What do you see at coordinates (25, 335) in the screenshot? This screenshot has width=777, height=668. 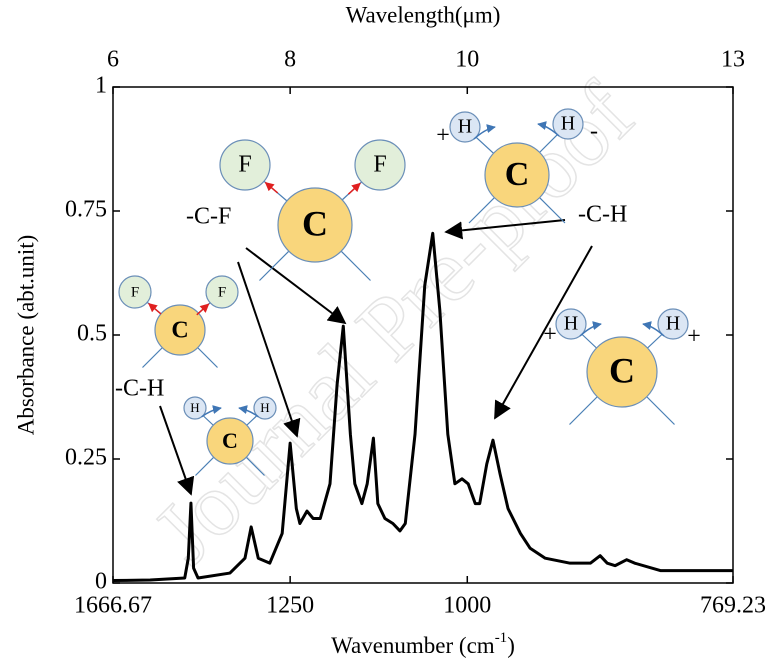 I see `y-axis-label: Absorbance (abt.unit)` at bounding box center [25, 335].